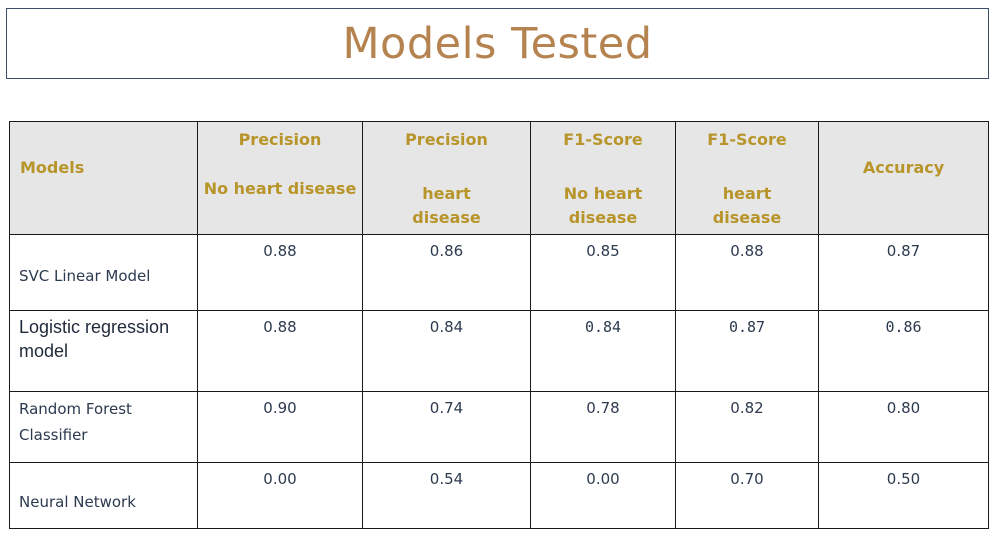 Image resolution: width=1001 pixels, height=539 pixels. What do you see at coordinates (280, 178) in the screenshot?
I see `header-precision-no-heart-disease: Precision No heart disease` at bounding box center [280, 178].